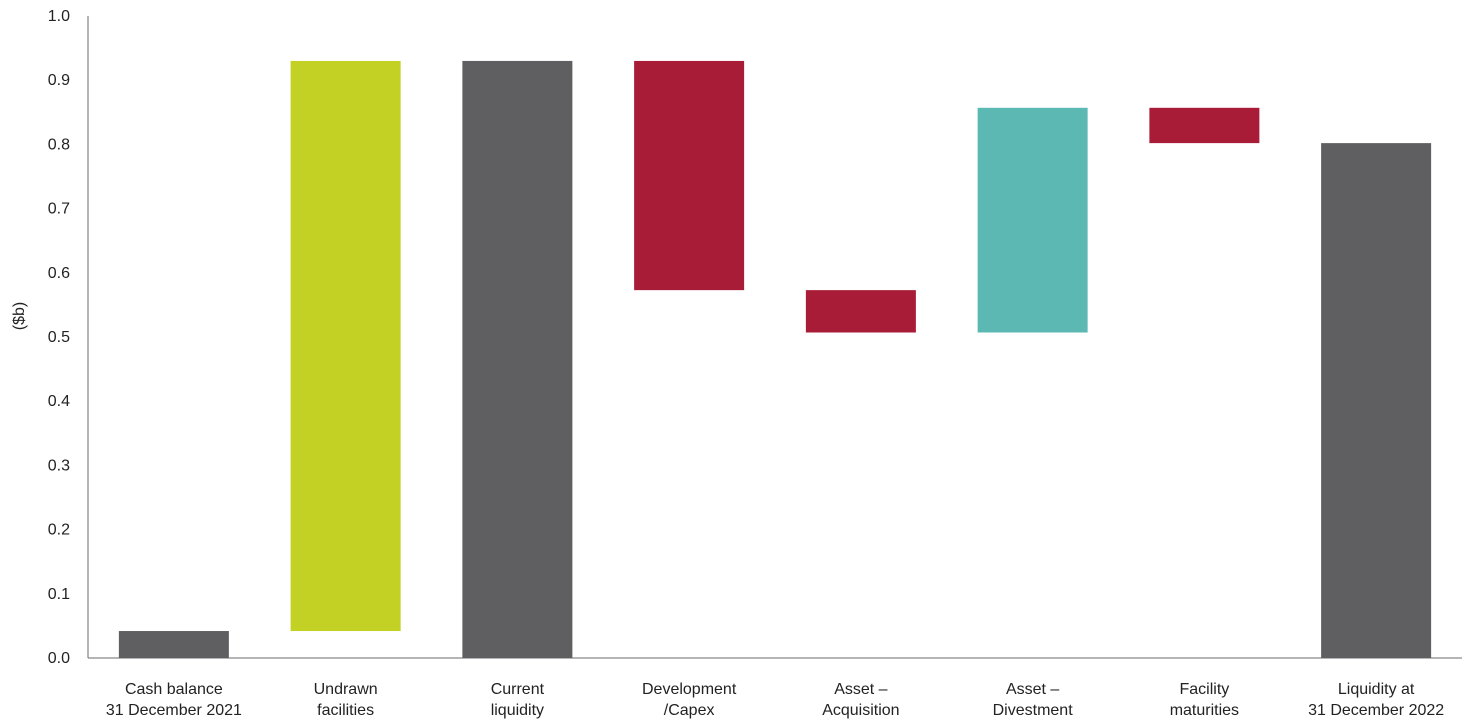  I want to click on category-label: maturities, so click(1204, 710).